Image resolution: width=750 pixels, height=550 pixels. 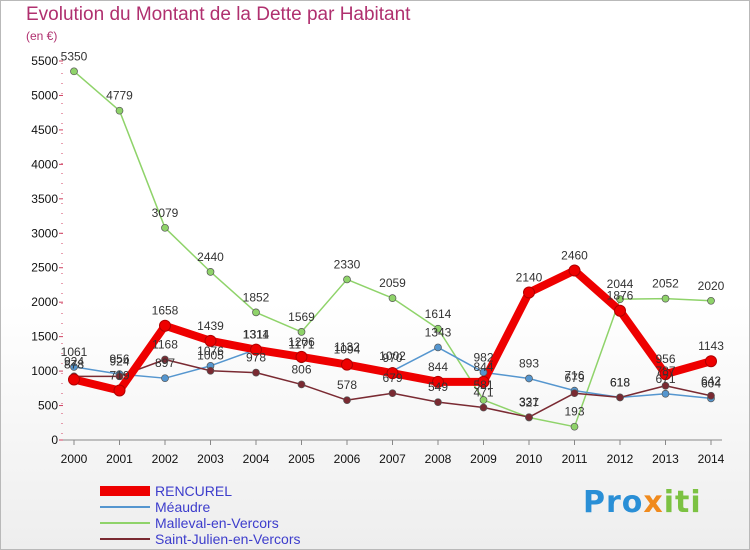 What do you see at coordinates (44, 164) in the screenshot?
I see `y-tick-label: 4000` at bounding box center [44, 164].